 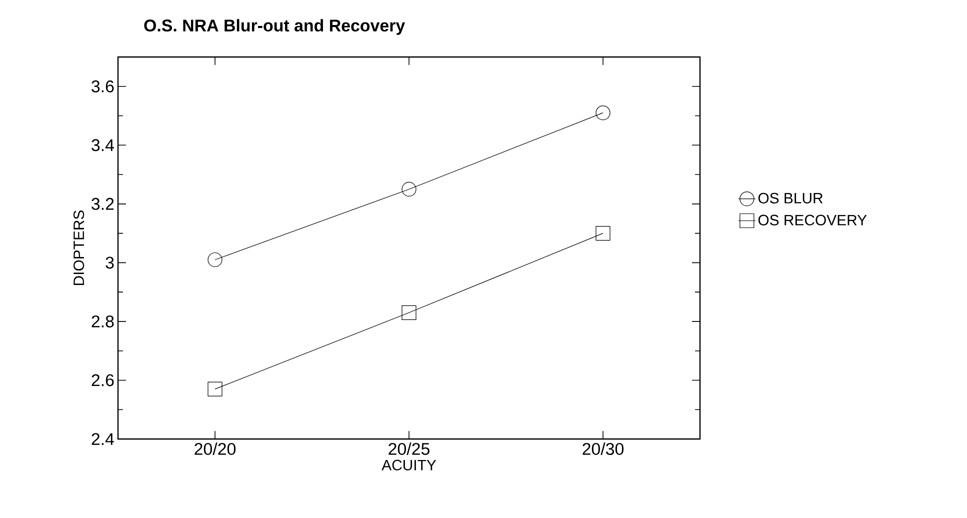 What do you see at coordinates (103, 145) in the screenshot?
I see `y-tick-label: 3.4` at bounding box center [103, 145].